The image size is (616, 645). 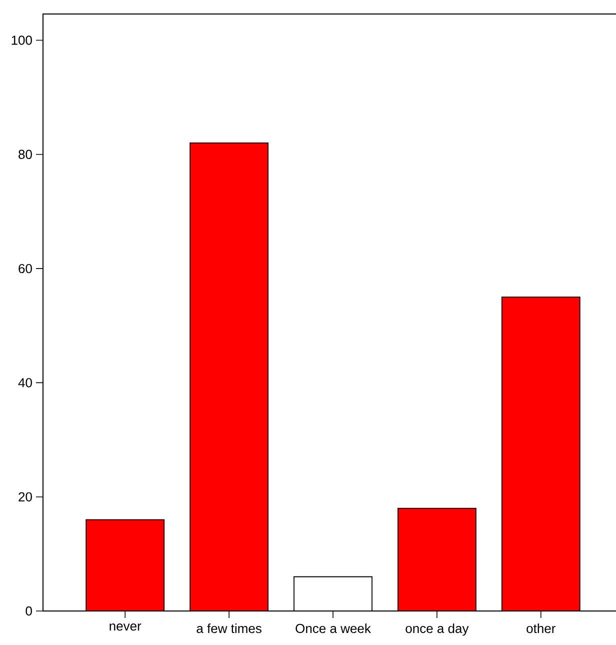 I want to click on x-tick-label: once a day, so click(x=437, y=630).